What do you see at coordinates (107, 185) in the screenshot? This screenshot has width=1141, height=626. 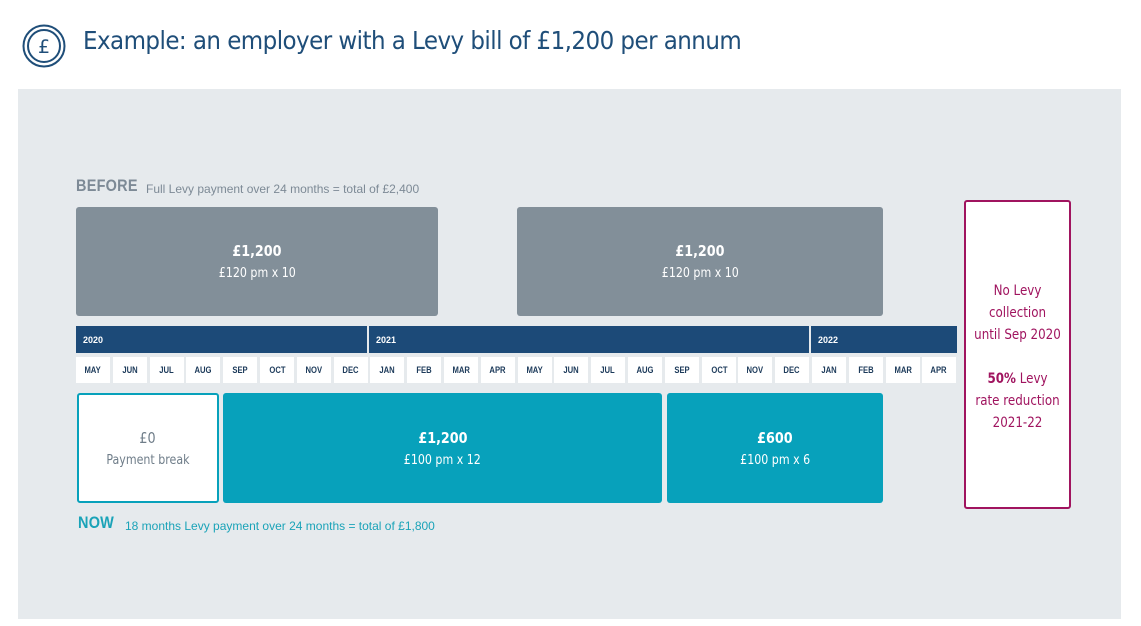 I see `before-label: BEFORE` at bounding box center [107, 185].